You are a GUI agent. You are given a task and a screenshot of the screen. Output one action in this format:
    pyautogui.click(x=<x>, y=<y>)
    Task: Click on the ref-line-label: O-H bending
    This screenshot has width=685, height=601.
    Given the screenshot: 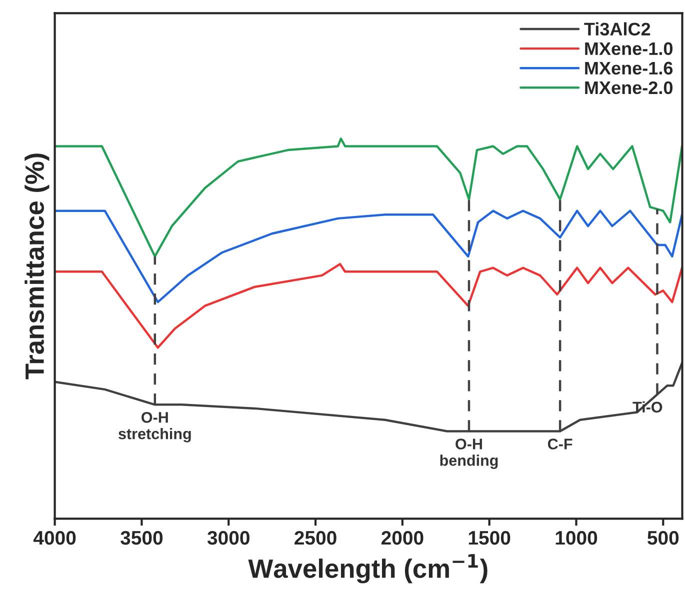 What is the action you would take?
    pyautogui.click(x=469, y=453)
    